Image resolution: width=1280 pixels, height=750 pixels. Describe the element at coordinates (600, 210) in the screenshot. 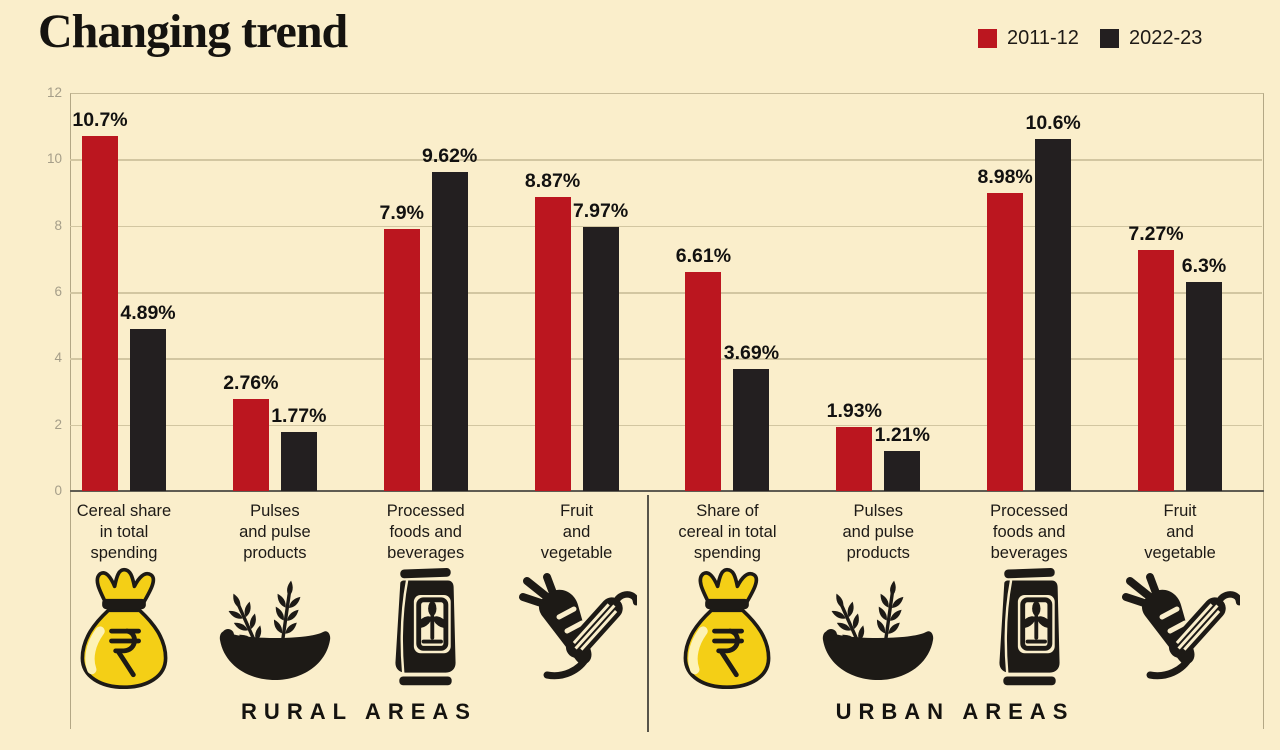

I see `bar-value-label: 7.97%` at that location.